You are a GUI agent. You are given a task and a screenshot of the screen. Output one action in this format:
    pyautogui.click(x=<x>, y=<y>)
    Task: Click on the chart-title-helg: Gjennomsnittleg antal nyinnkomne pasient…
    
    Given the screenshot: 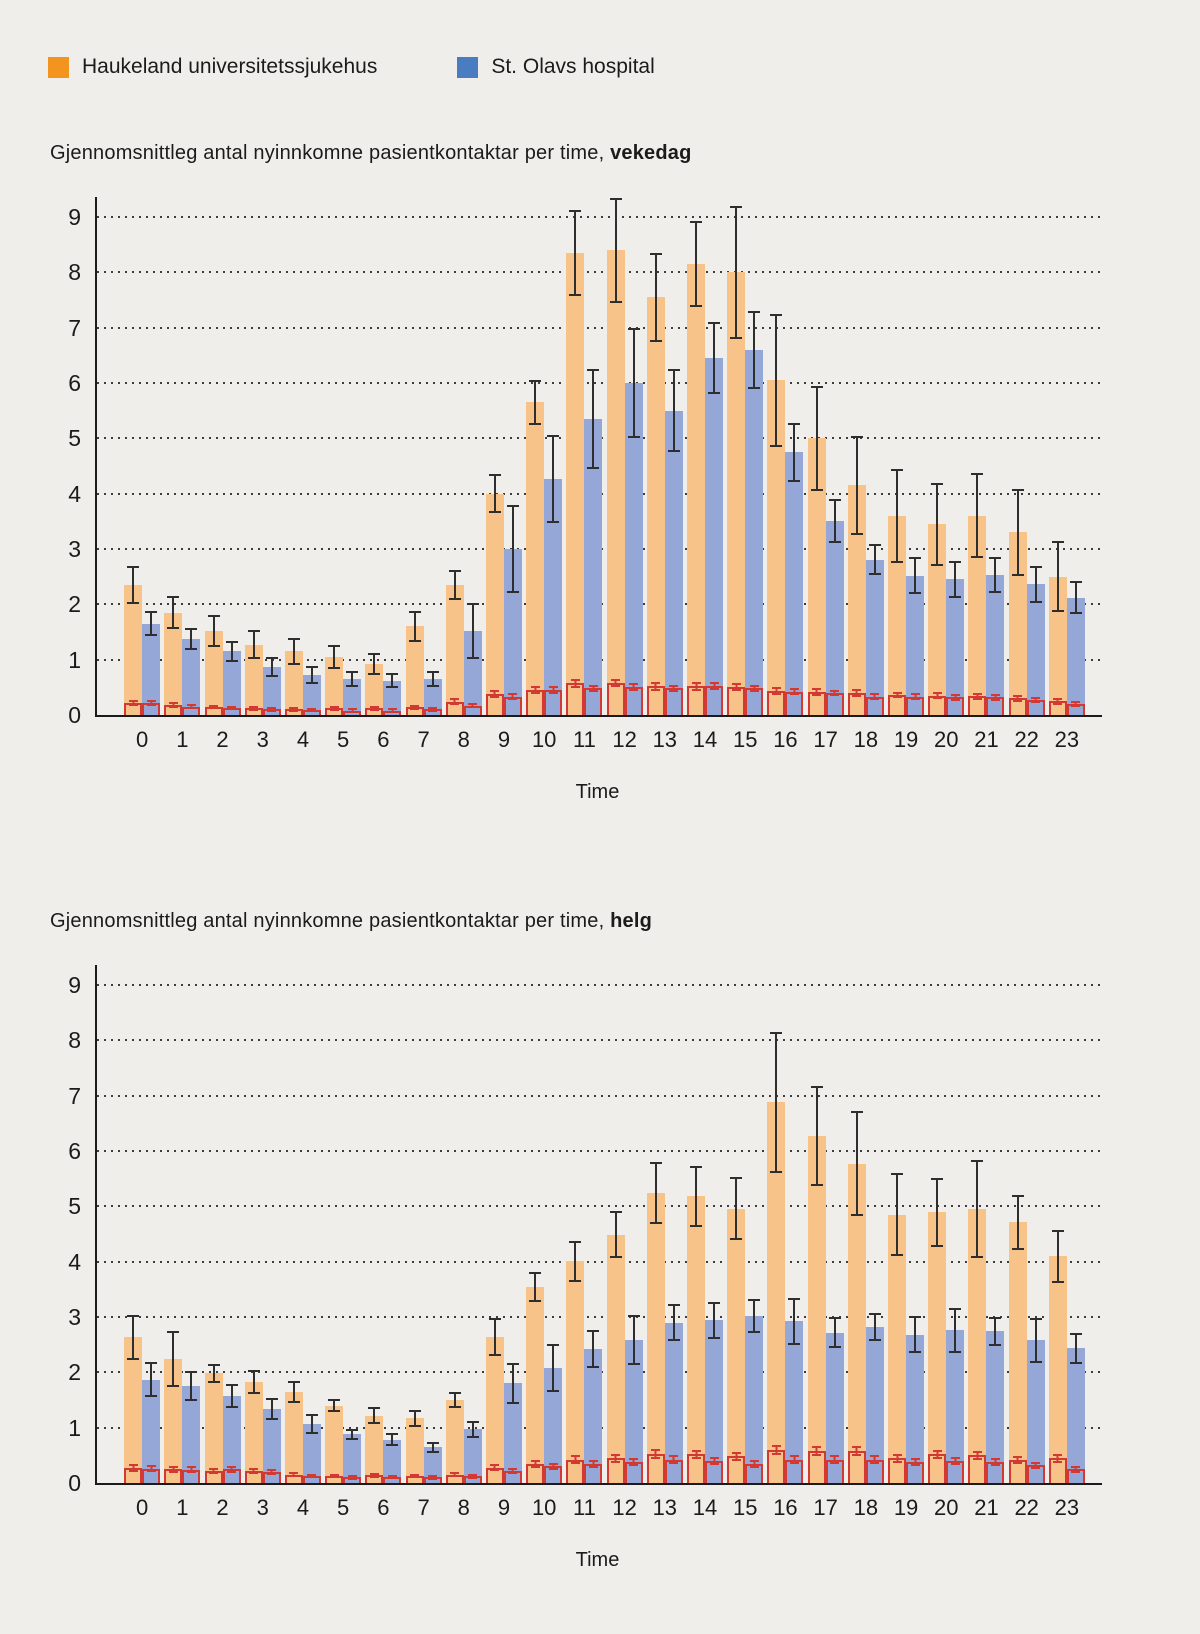 What is the action you would take?
    pyautogui.click(x=625, y=921)
    